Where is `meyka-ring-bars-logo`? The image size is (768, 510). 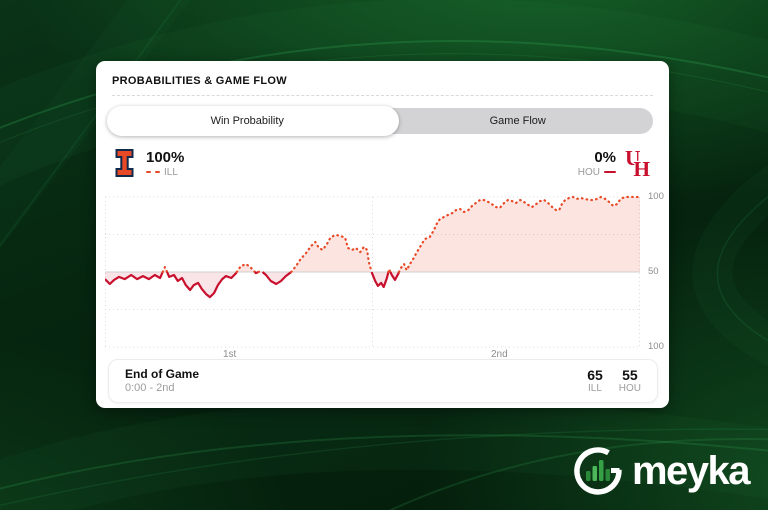
meyka-ring-bars-logo is located at coordinates (598, 471).